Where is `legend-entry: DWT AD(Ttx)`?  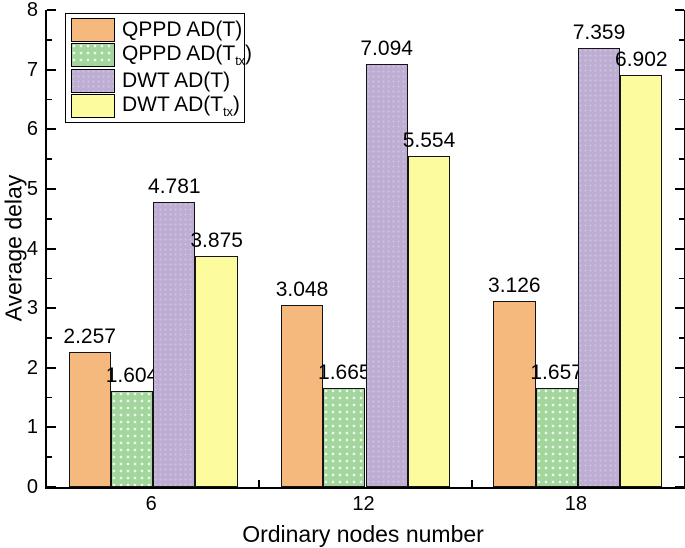
legend-entry: DWT AD(Ttx) is located at coordinates (155, 105).